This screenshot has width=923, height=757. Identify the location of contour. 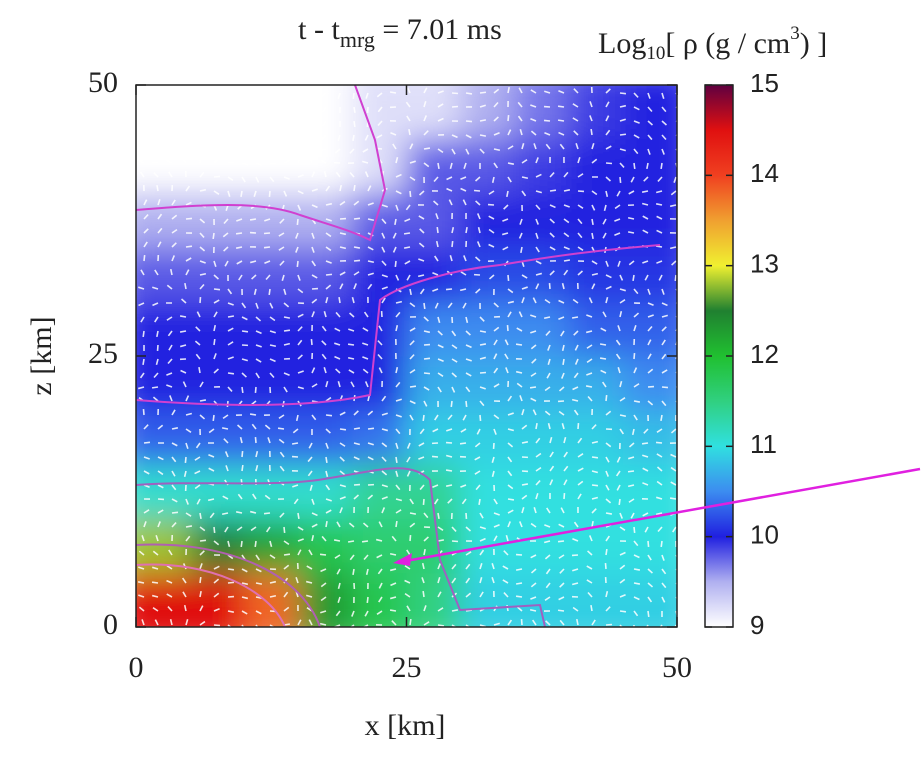
(228, 585).